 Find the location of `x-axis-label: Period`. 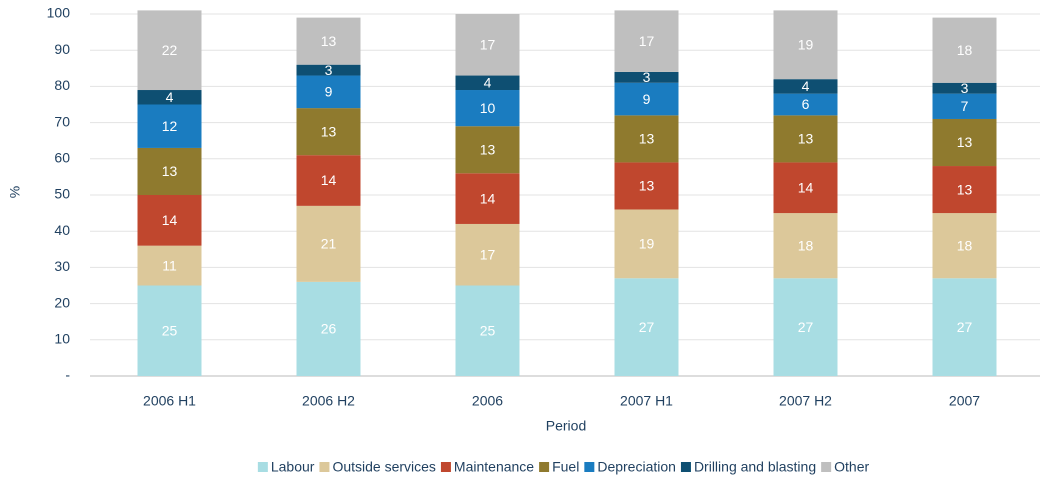

x-axis-label: Period is located at coordinates (566, 426).